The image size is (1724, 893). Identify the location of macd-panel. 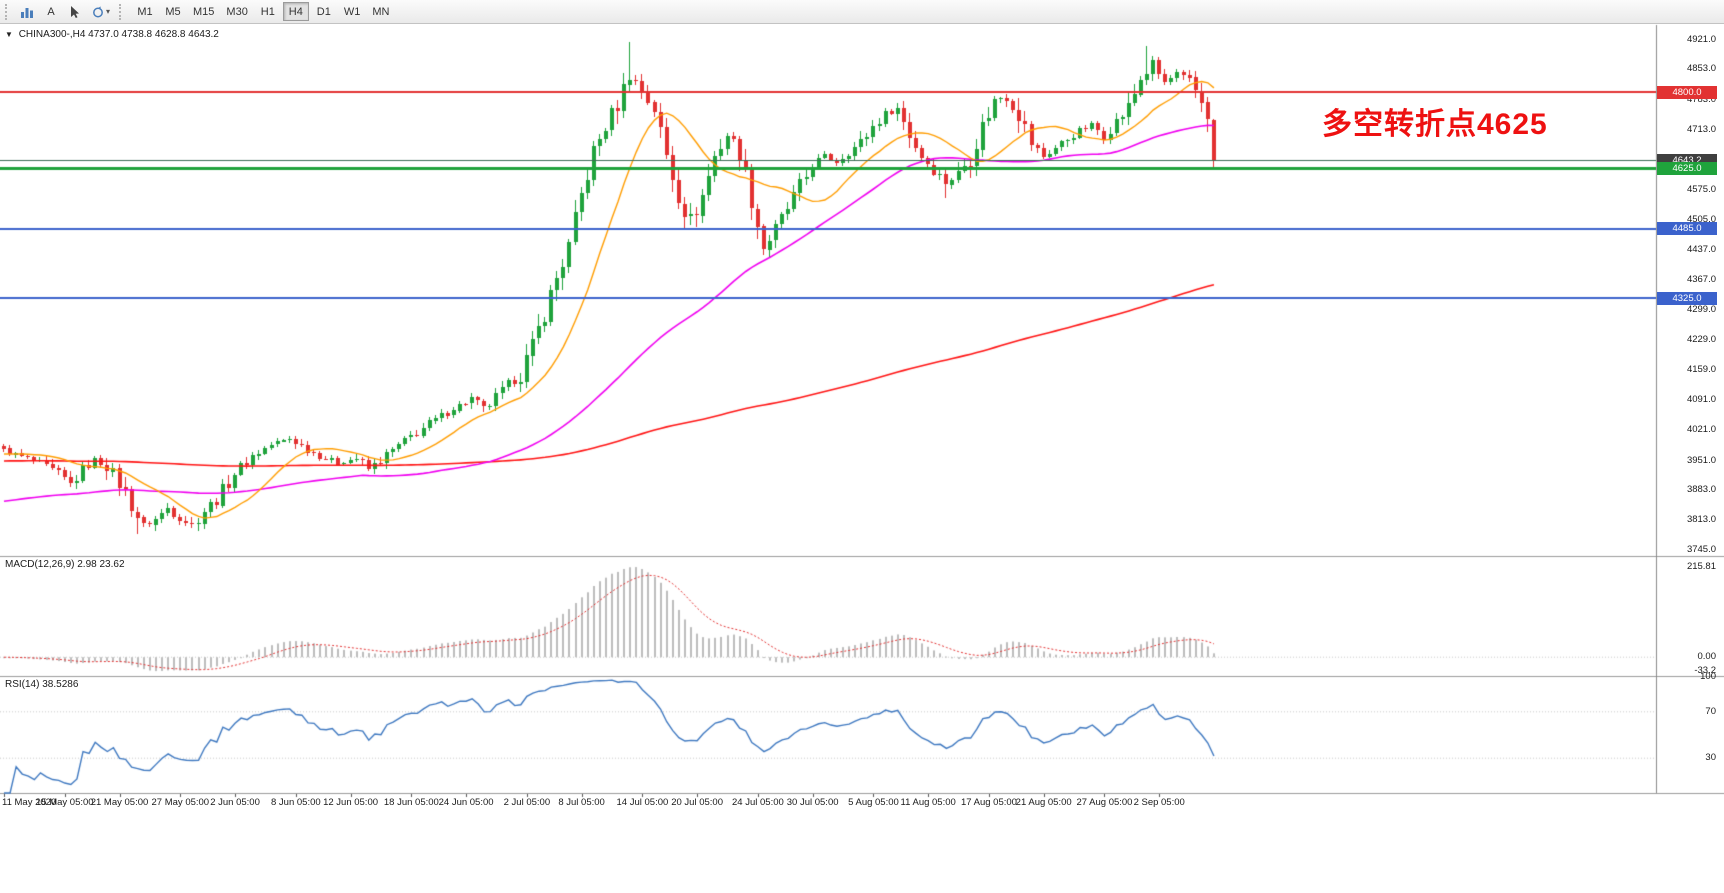
(828, 616).